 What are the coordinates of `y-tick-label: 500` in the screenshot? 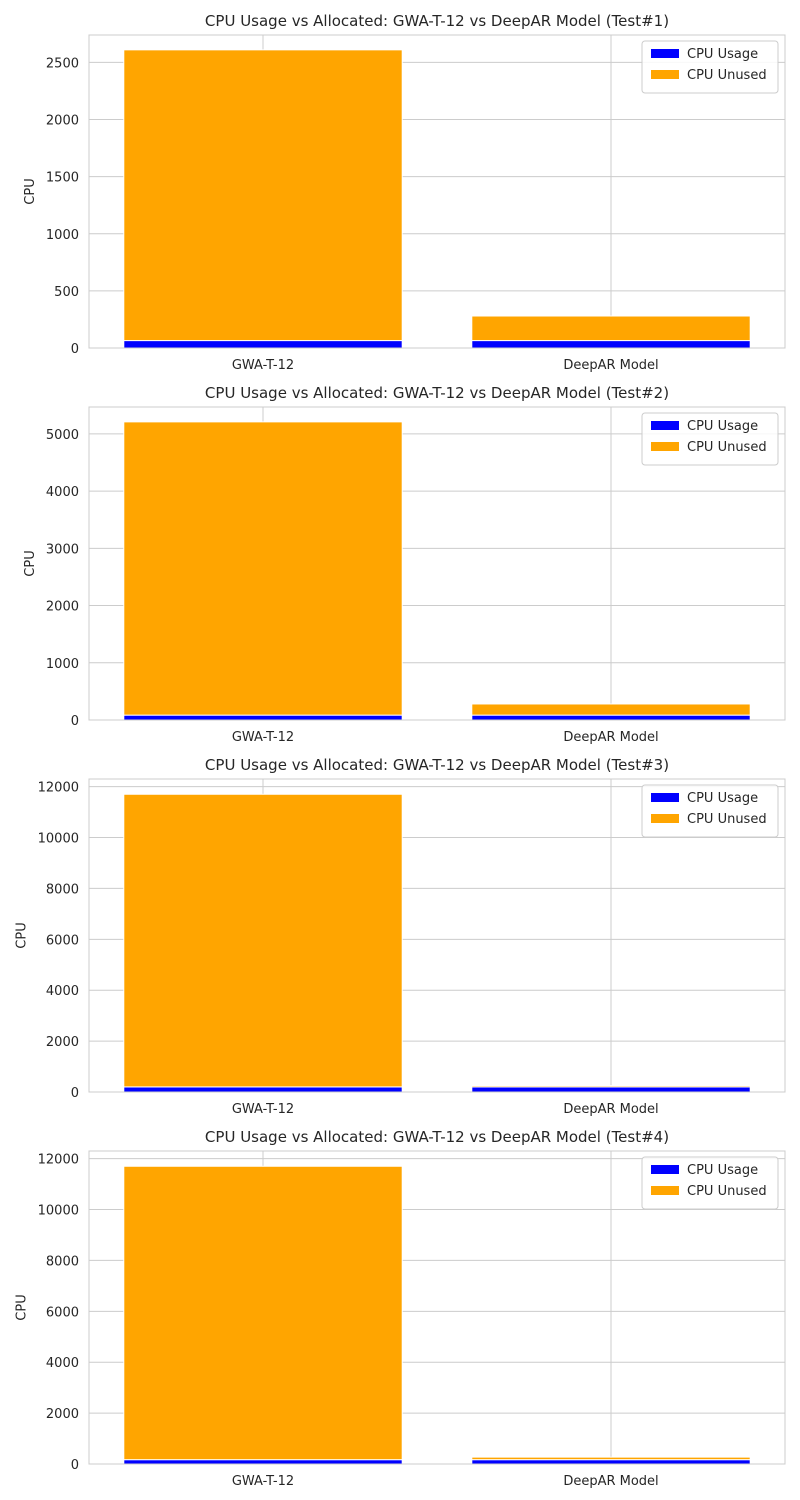 It's located at (66, 292).